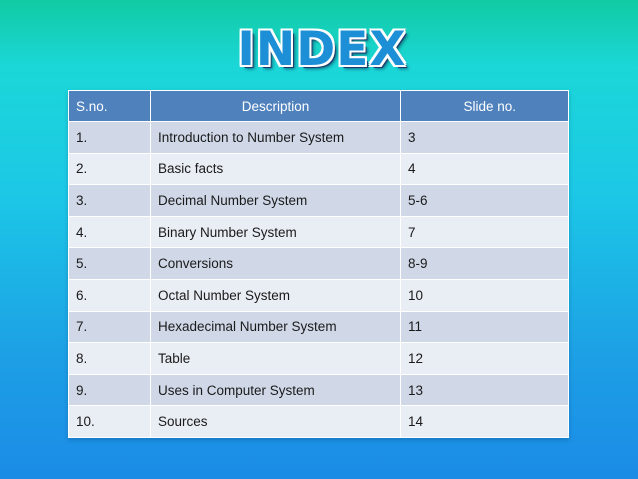 The image size is (638, 479). Describe the element at coordinates (275, 106) in the screenshot. I see `header-description: Description` at that location.